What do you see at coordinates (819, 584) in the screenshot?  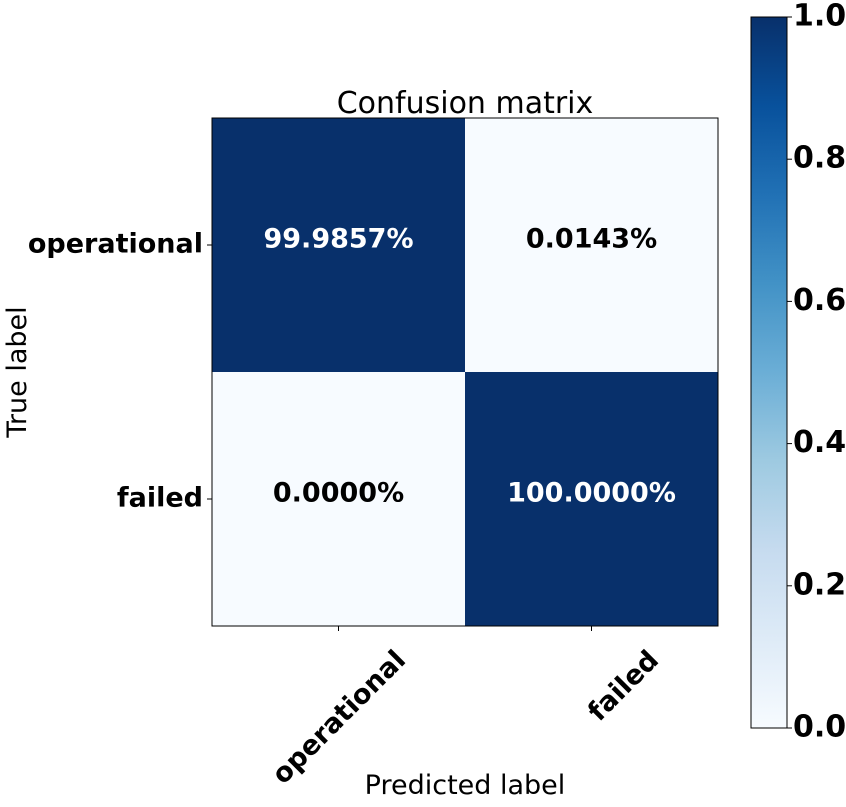 I see `colorbar-tick-label-1: 0.2` at bounding box center [819, 584].